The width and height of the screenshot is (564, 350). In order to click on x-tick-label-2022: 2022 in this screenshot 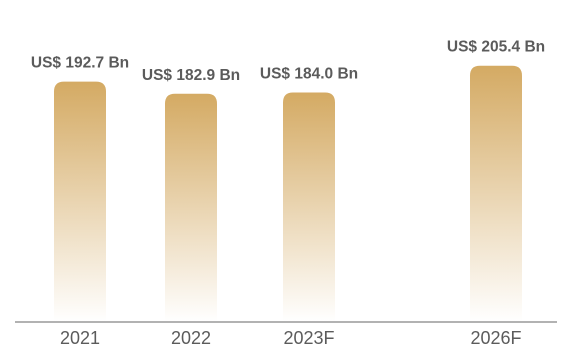, I will do `click(191, 338)`.